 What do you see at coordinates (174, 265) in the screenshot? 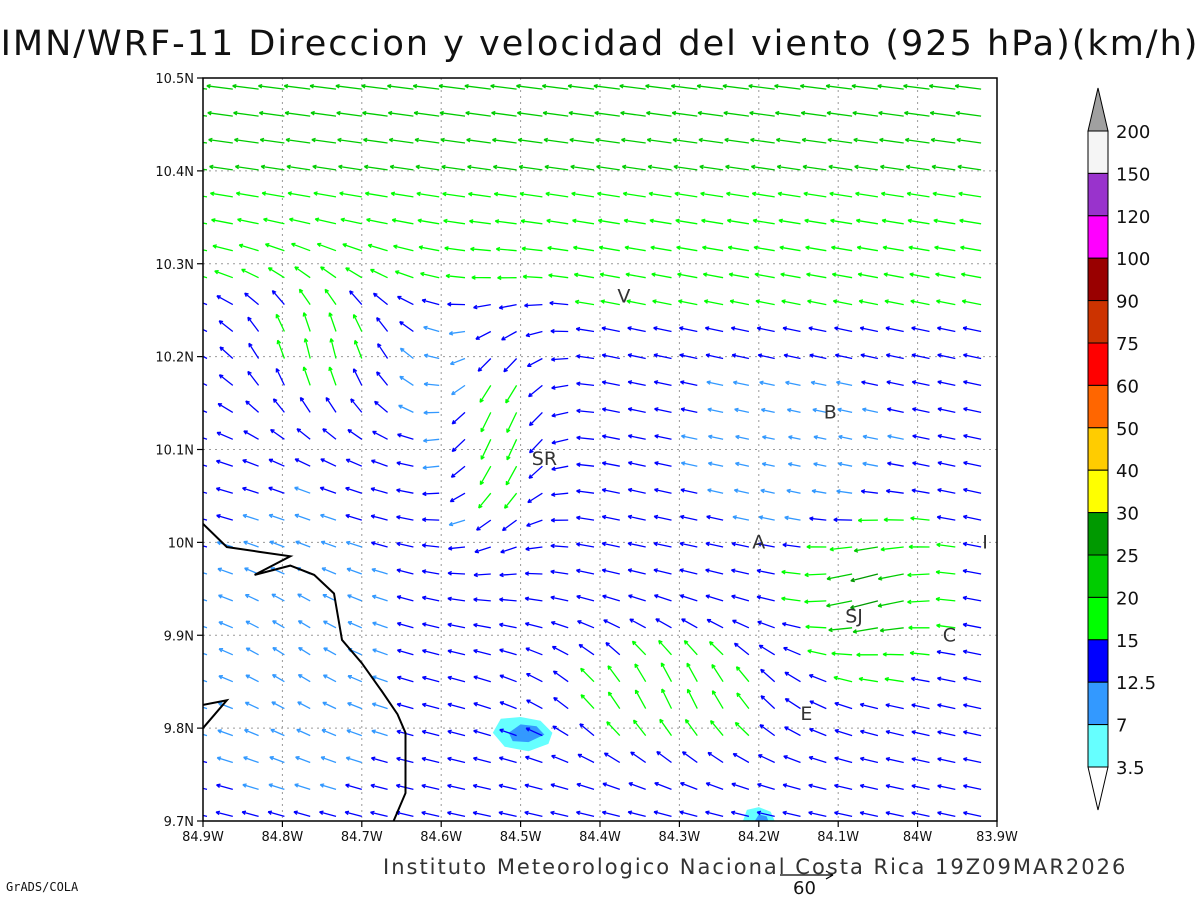
I see `lat-tick-label: 10.3N` at bounding box center [174, 265].